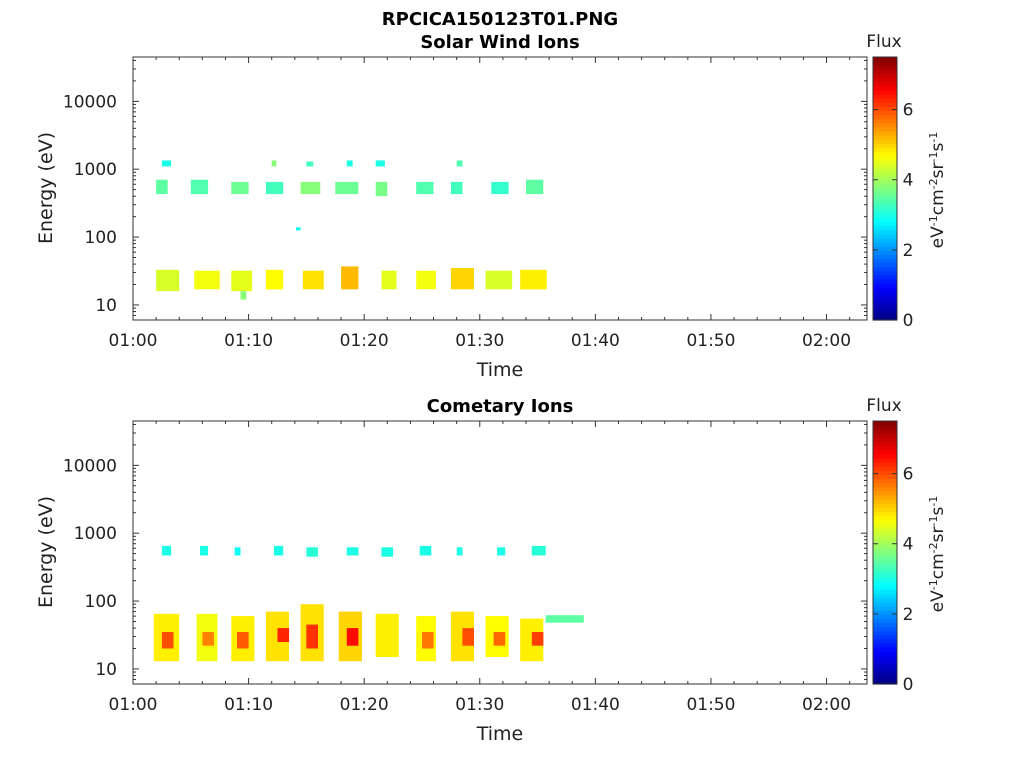 The width and height of the screenshot is (1024, 768). I want to click on x-tick-label: 01:30, so click(479, 705).